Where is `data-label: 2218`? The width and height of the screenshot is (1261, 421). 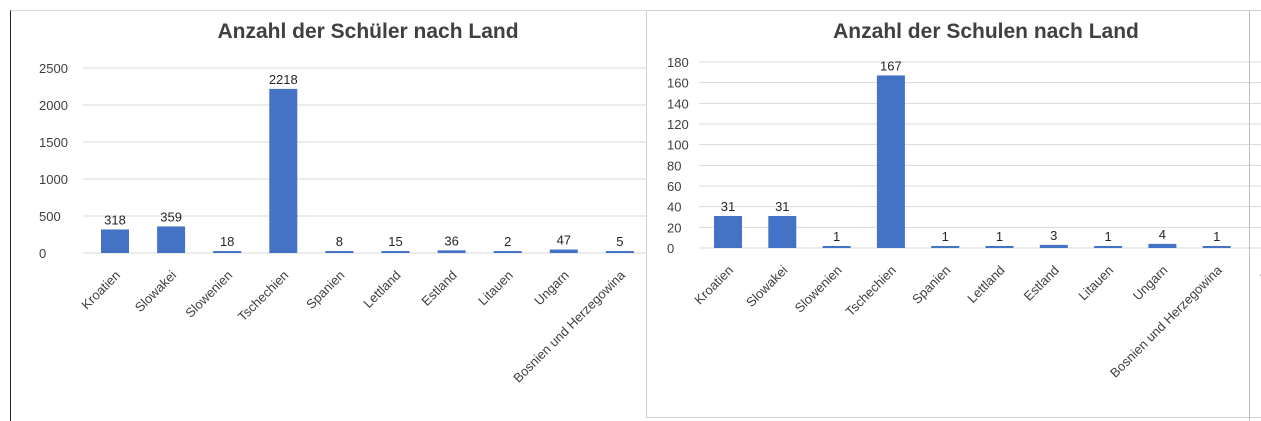
data-label: 2218 is located at coordinates (283, 79).